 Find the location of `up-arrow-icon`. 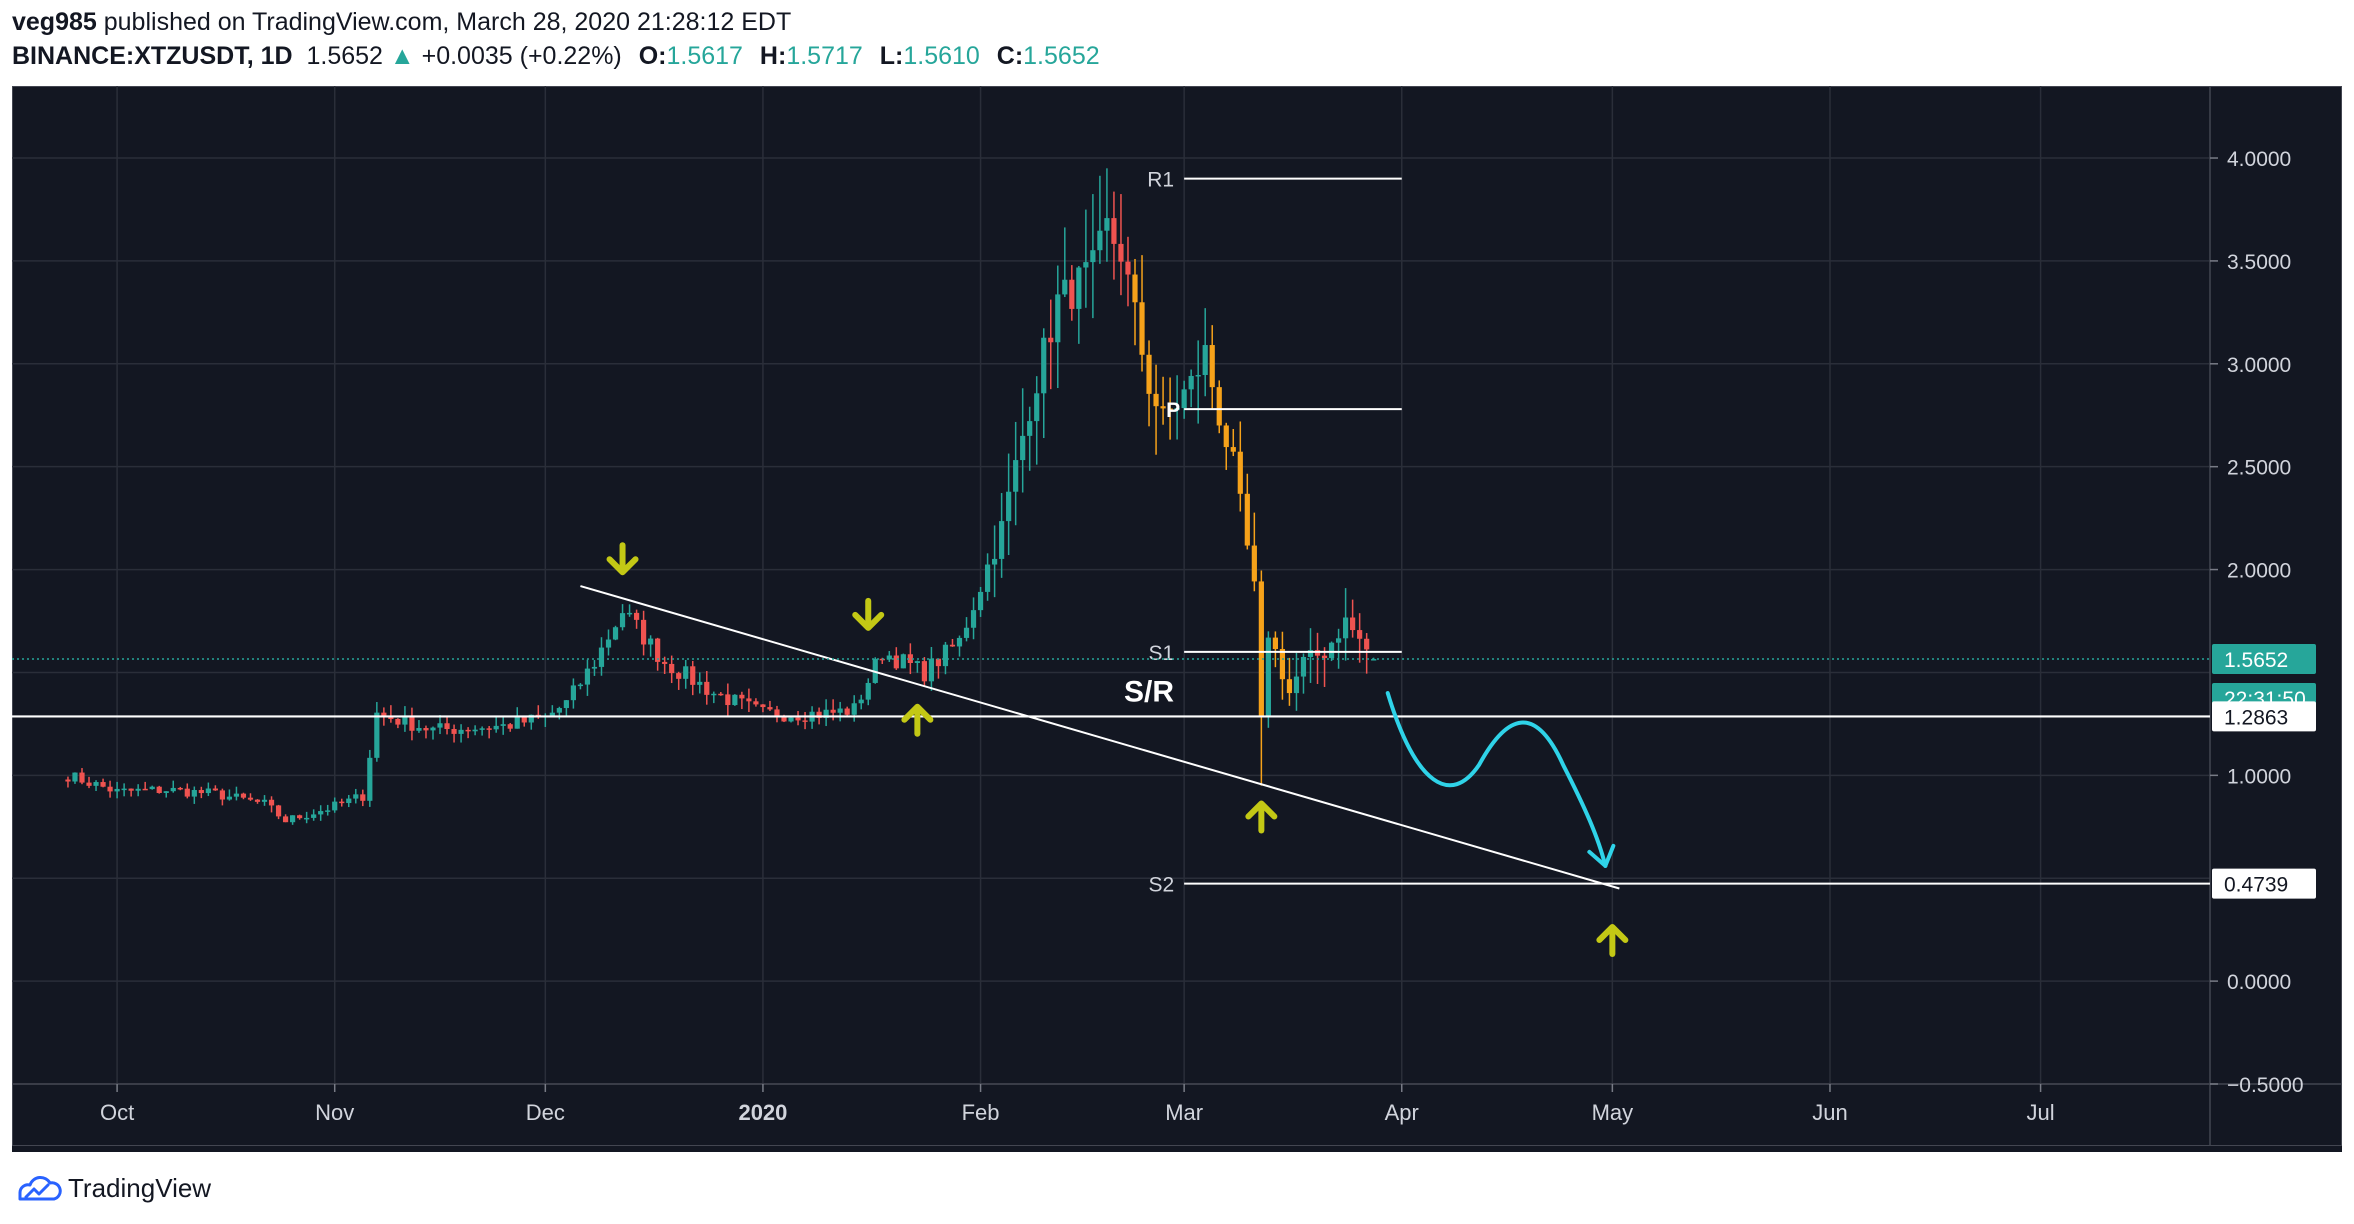

up-arrow-icon is located at coordinates (917, 720).